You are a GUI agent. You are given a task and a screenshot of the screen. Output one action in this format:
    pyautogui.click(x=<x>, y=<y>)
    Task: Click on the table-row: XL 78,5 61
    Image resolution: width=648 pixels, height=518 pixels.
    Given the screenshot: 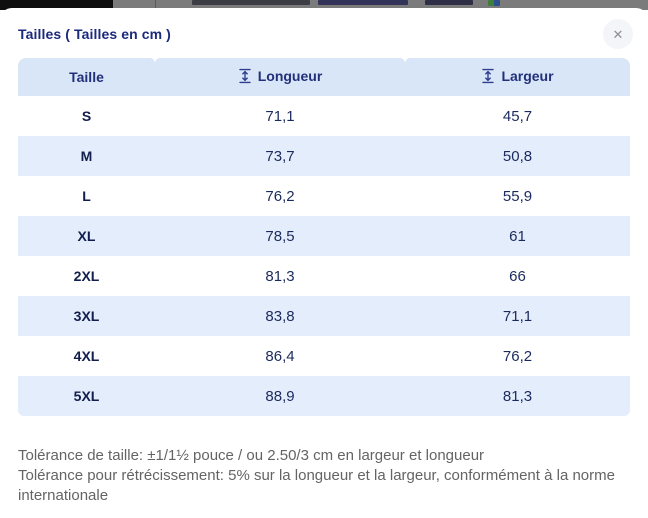 What is the action you would take?
    pyautogui.click(x=324, y=236)
    